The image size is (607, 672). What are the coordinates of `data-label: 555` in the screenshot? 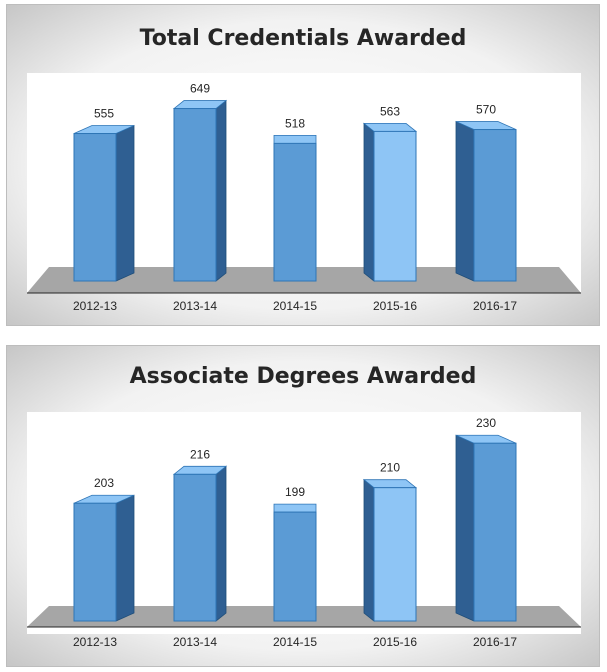 It's located at (104, 114).